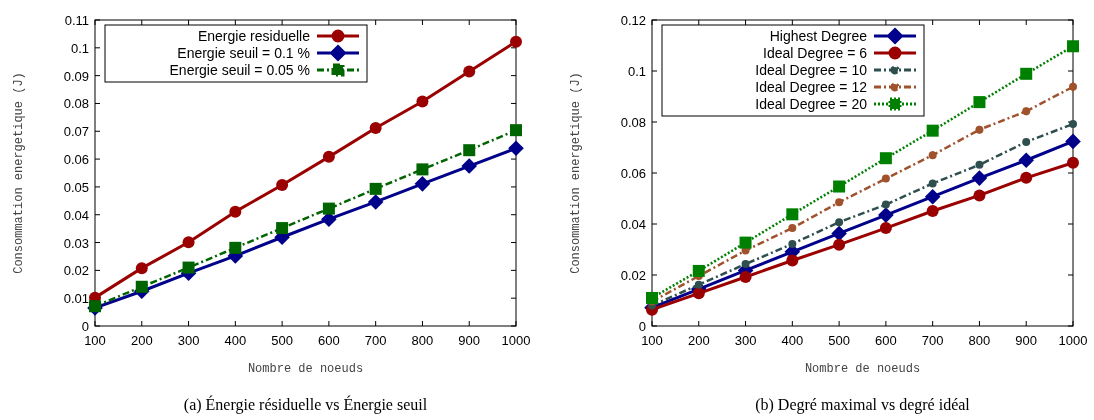 Image resolution: width=1094 pixels, height=420 pixels. I want to click on legend-label: Ideal Degree = 6, so click(815, 53).